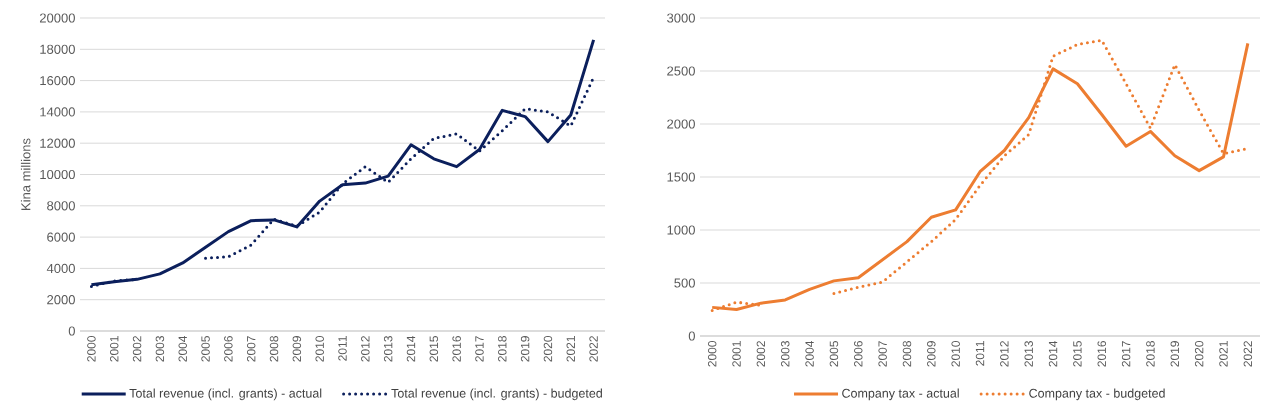 The width and height of the screenshot is (1270, 407). What do you see at coordinates (57, 18) in the screenshot?
I see `y-tick-label: 20000` at bounding box center [57, 18].